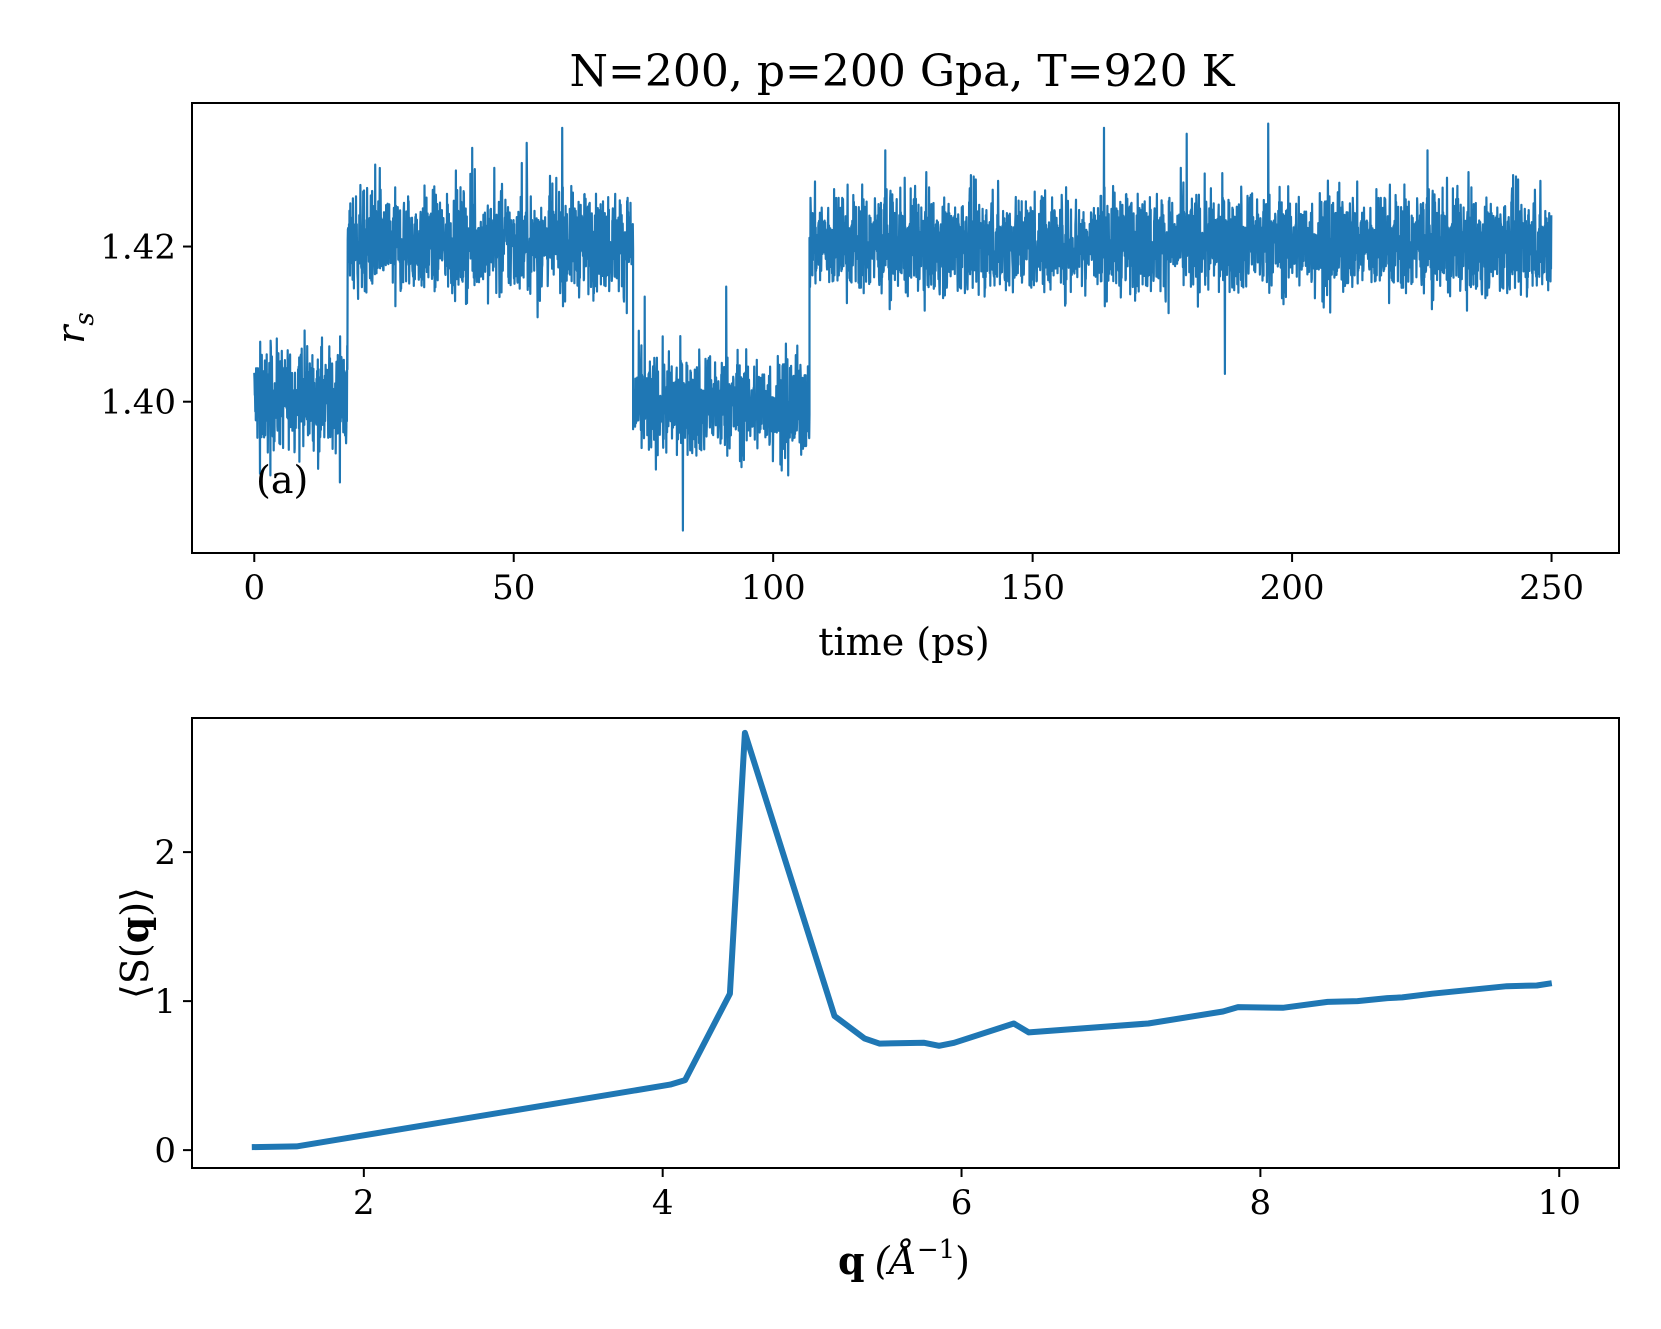  I want to click on y-axis-label-close: )⟩, so click(135, 902).